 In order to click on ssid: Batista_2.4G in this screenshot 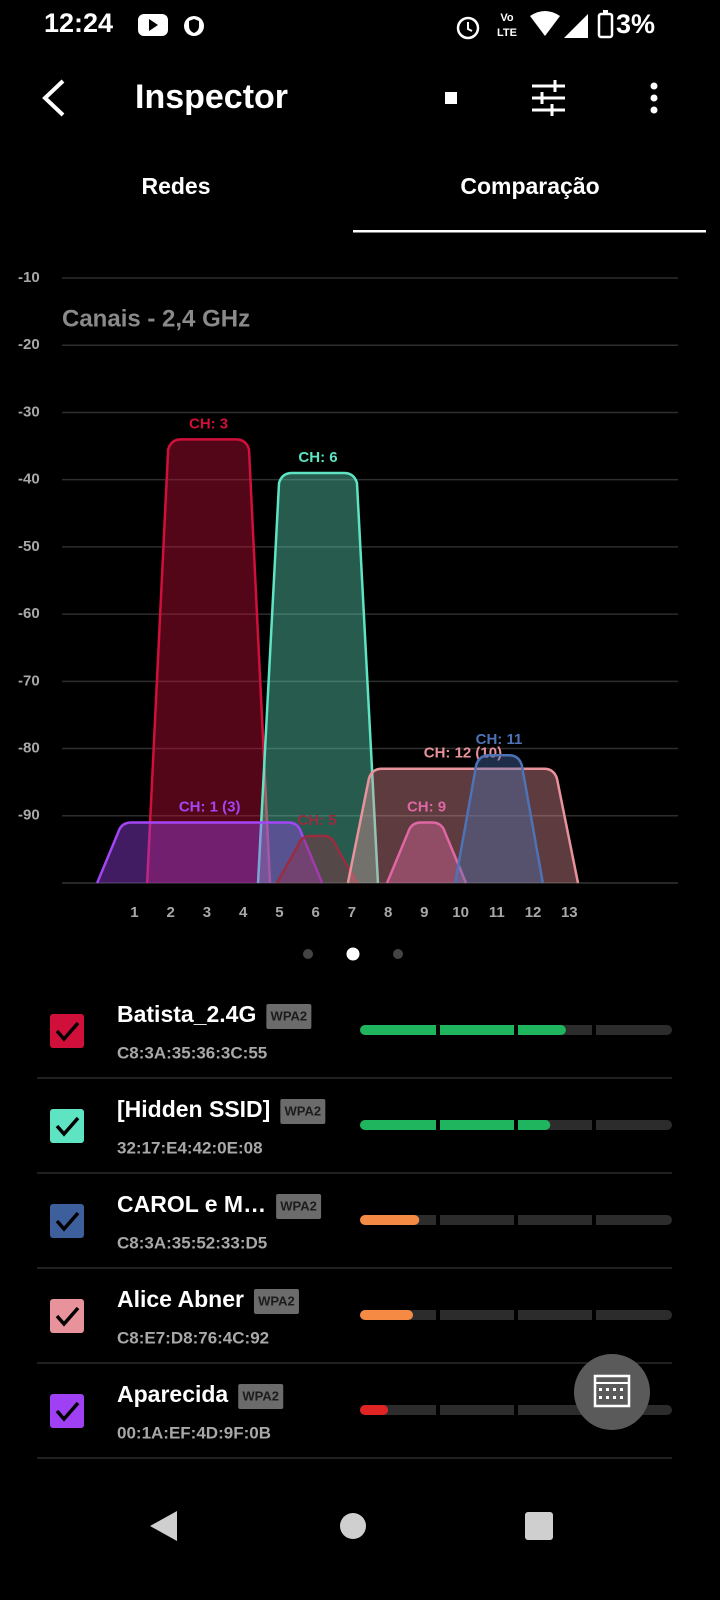, I will do `click(186, 1014)`.